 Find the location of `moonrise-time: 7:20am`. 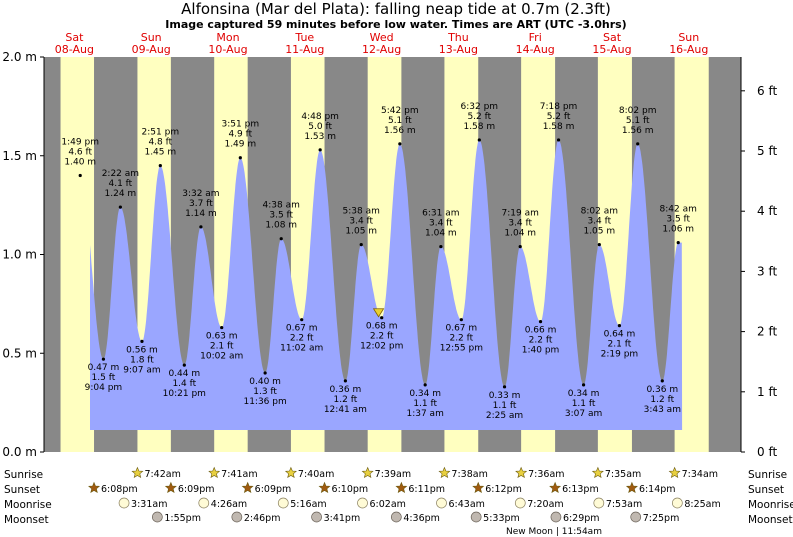

moonrise-time: 7:20am is located at coordinates (545, 504).